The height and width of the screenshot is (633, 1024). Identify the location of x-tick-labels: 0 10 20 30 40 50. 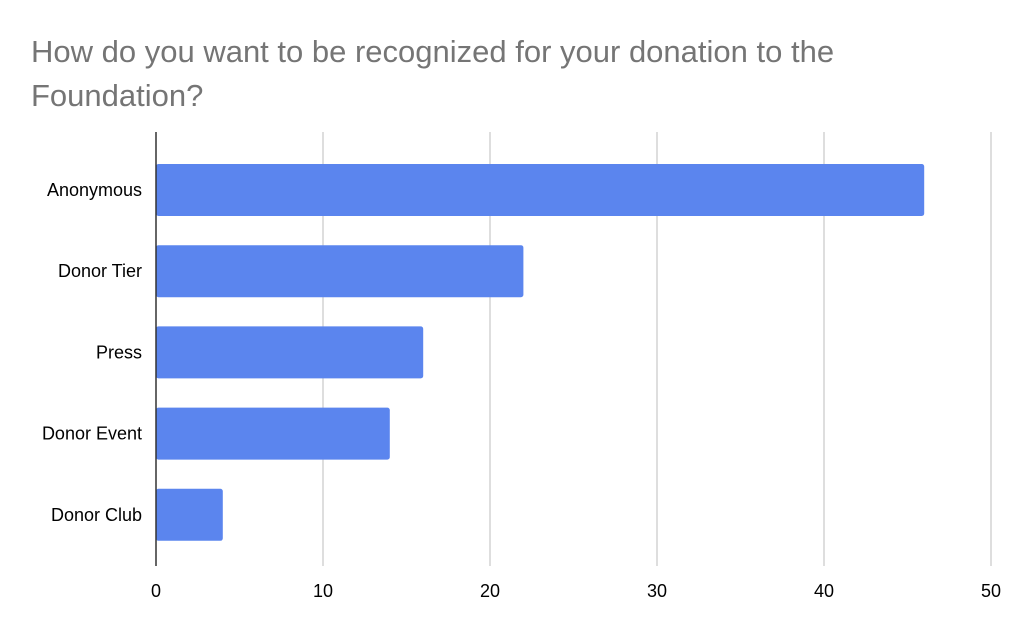
(576, 591).